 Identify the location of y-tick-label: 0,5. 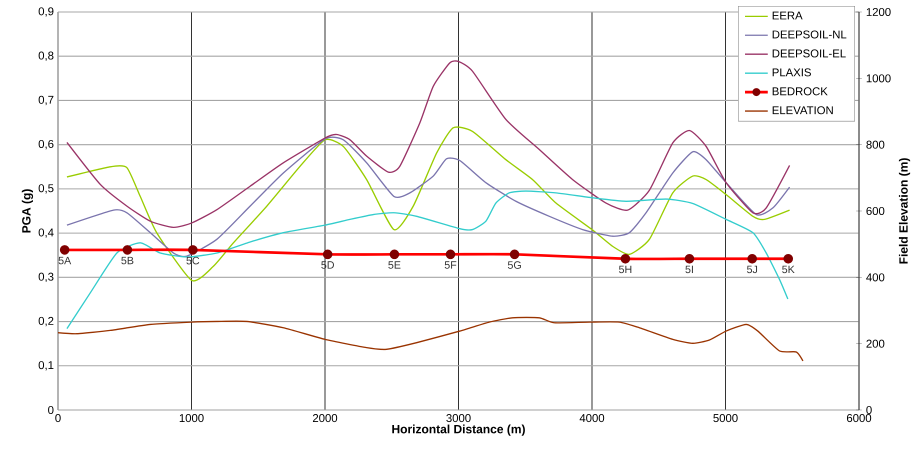
(46, 189).